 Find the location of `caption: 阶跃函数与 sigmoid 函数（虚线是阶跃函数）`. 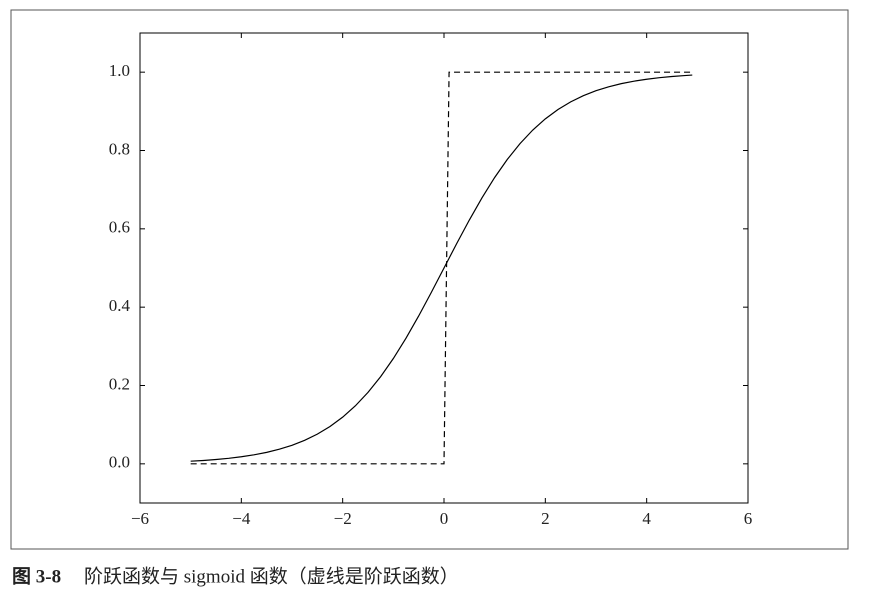

caption: 阶跃函数与 sigmoid 函数（虚线是阶跃函数） is located at coordinates (271, 576).